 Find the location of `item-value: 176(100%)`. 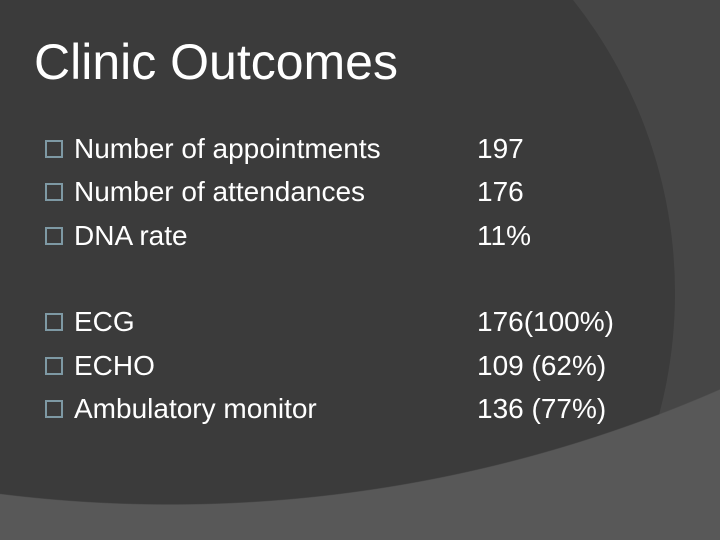

item-value: 176(100%) is located at coordinates (545, 322).